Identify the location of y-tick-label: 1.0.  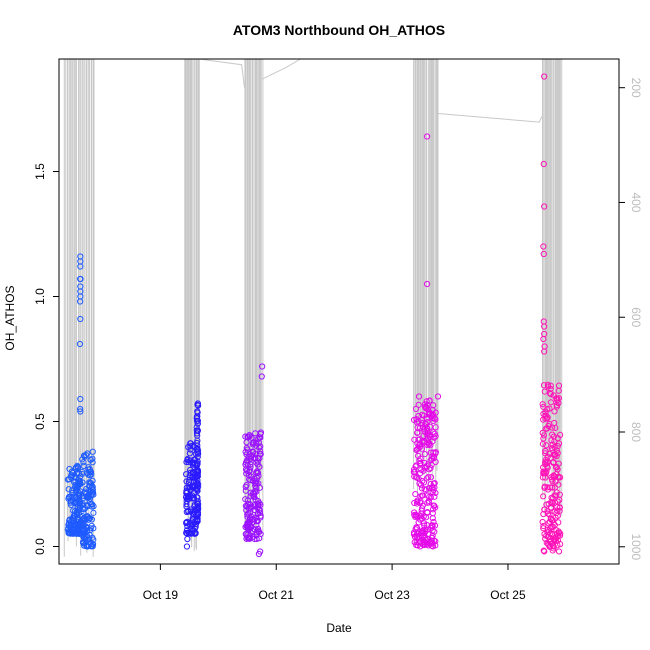
(40, 296).